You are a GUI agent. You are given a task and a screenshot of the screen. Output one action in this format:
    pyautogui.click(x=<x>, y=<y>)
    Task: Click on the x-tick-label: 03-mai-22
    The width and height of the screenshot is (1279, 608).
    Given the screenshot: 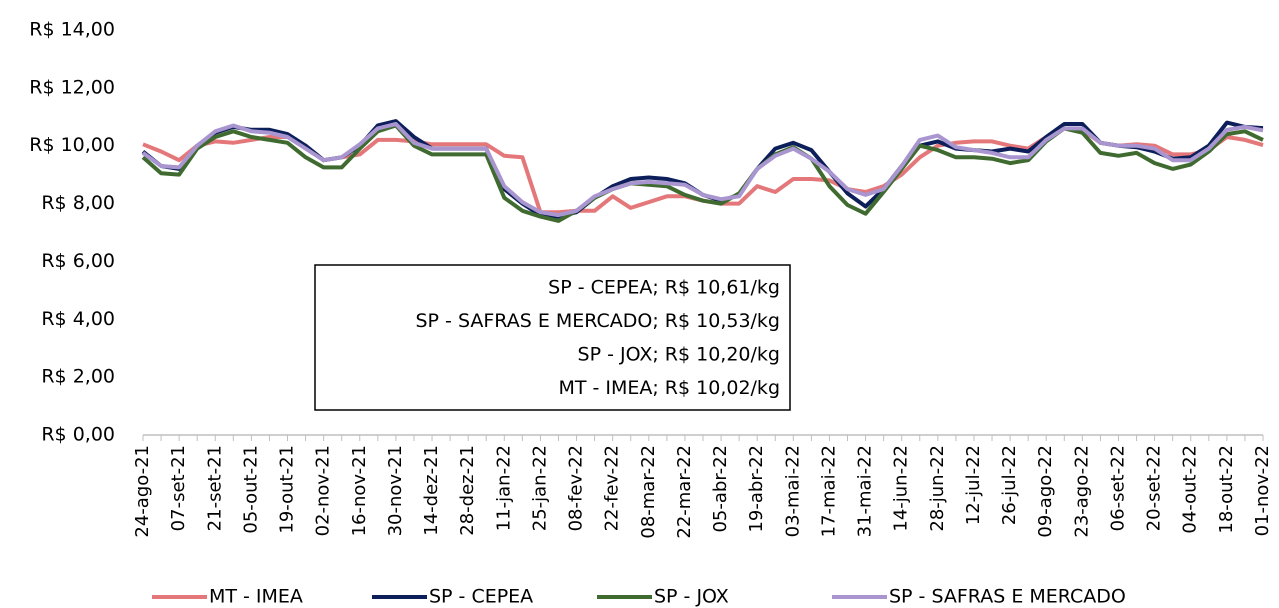 What is the action you would take?
    pyautogui.click(x=792, y=491)
    